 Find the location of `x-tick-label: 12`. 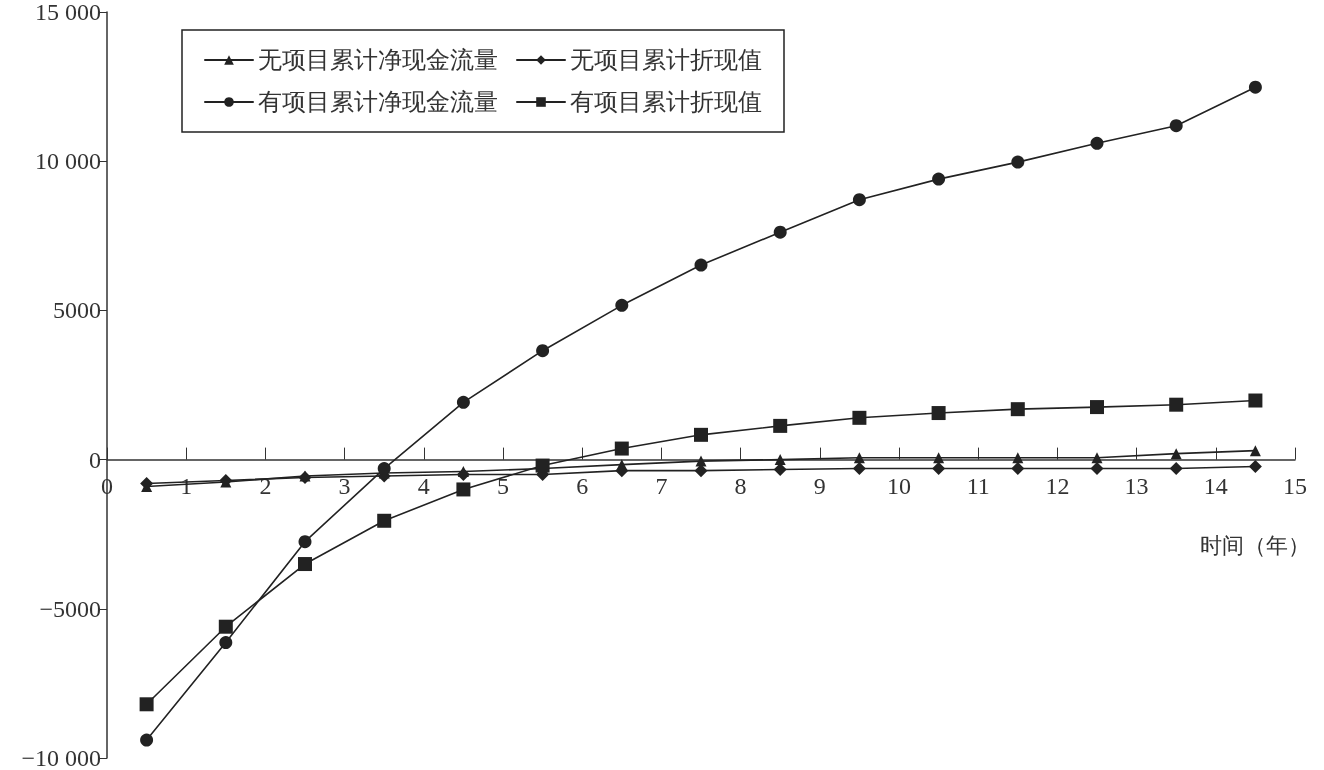

x-tick-label: 12 is located at coordinates (1057, 485).